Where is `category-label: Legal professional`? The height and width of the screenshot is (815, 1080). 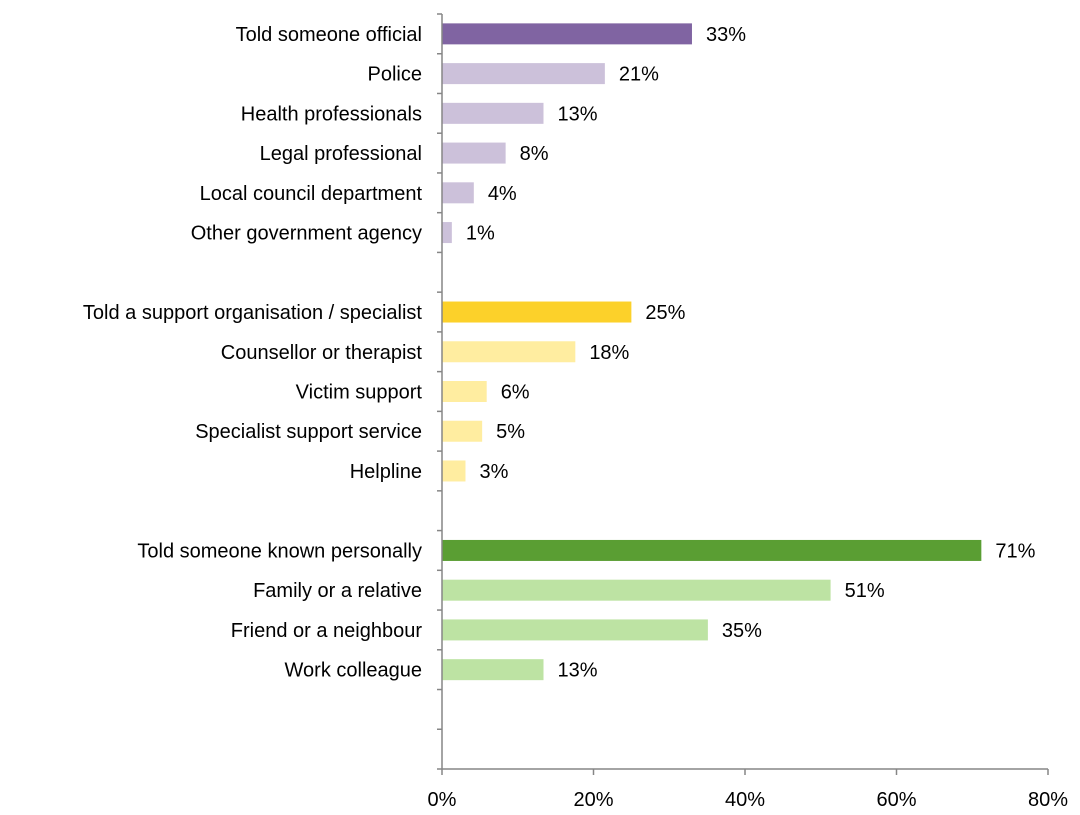 category-label: Legal professional is located at coordinates (341, 154).